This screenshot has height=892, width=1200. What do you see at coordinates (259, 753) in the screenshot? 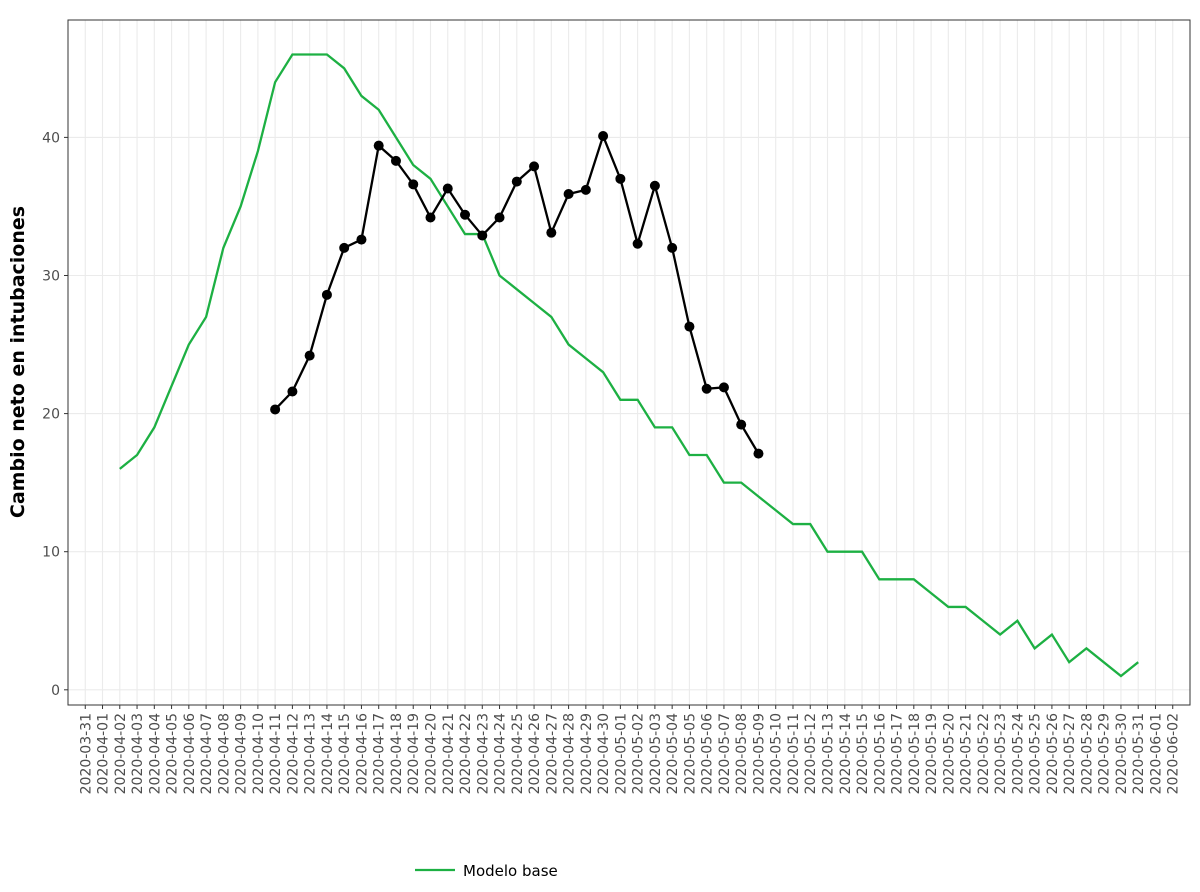
I see `x-tick-label: 2020-04-10` at bounding box center [259, 753].